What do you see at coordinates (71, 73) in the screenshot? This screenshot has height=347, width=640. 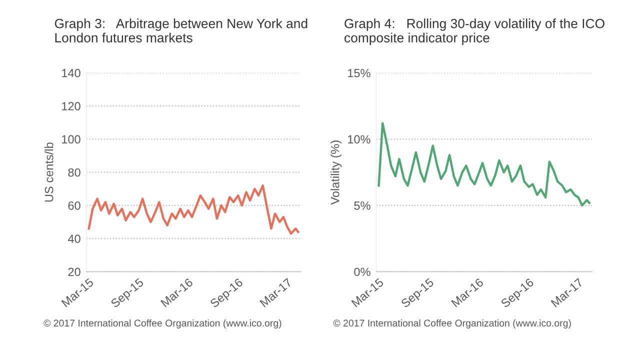 I see `y-tick-label: 140` at bounding box center [71, 73].